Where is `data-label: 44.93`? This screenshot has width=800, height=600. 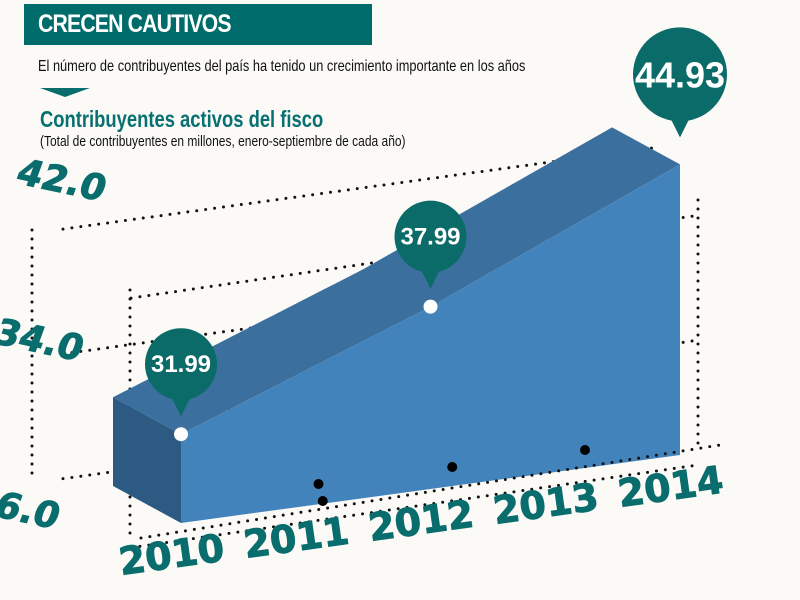 data-label: 44.93 is located at coordinates (680, 74).